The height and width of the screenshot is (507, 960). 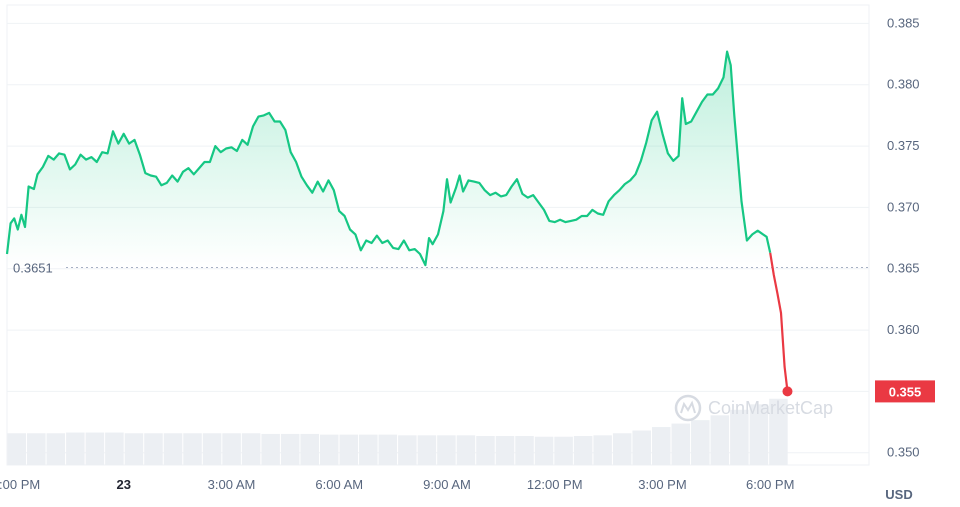 I want to click on coinmarketcap-watermark: CoinMarketCap, so click(x=753, y=408).